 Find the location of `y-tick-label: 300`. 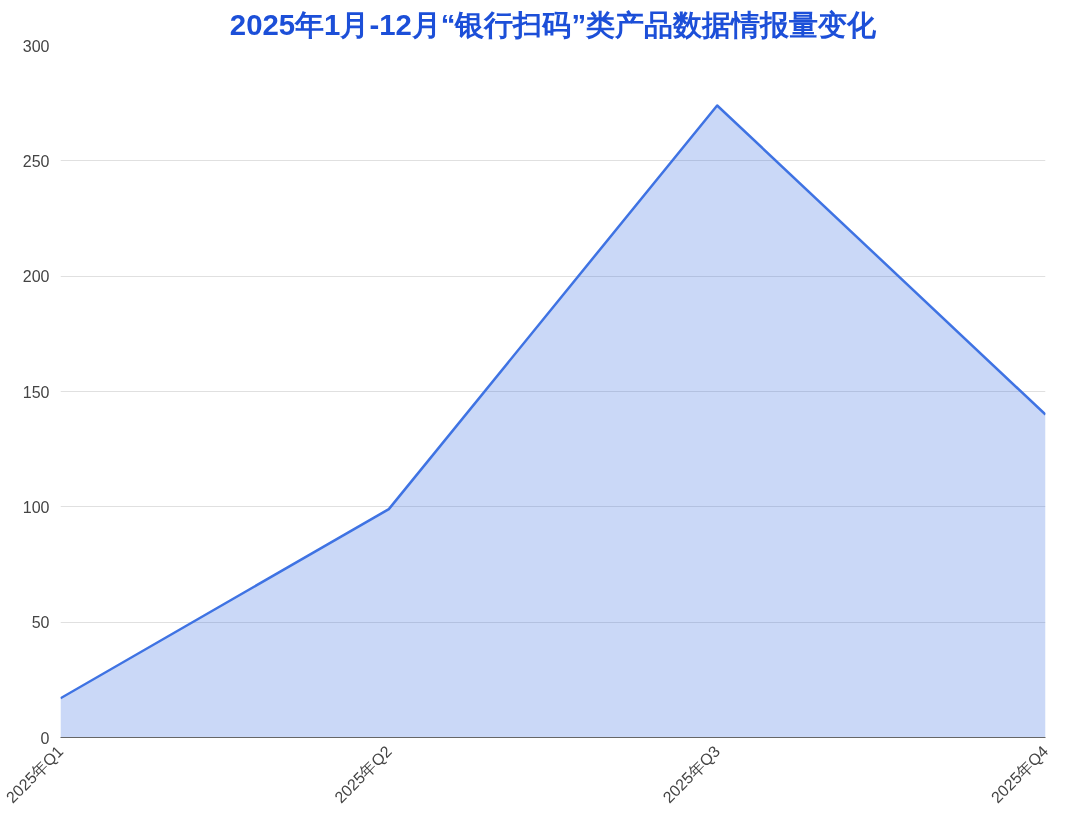

y-tick-label: 300 is located at coordinates (36, 46).